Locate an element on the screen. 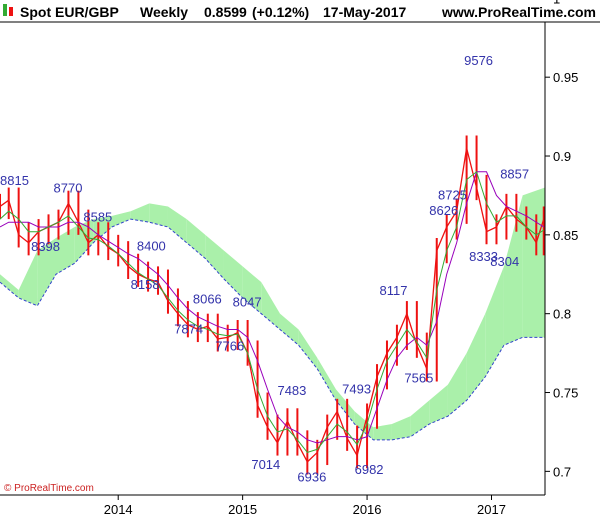  annotation-label: 8398 is located at coordinates (45, 246).